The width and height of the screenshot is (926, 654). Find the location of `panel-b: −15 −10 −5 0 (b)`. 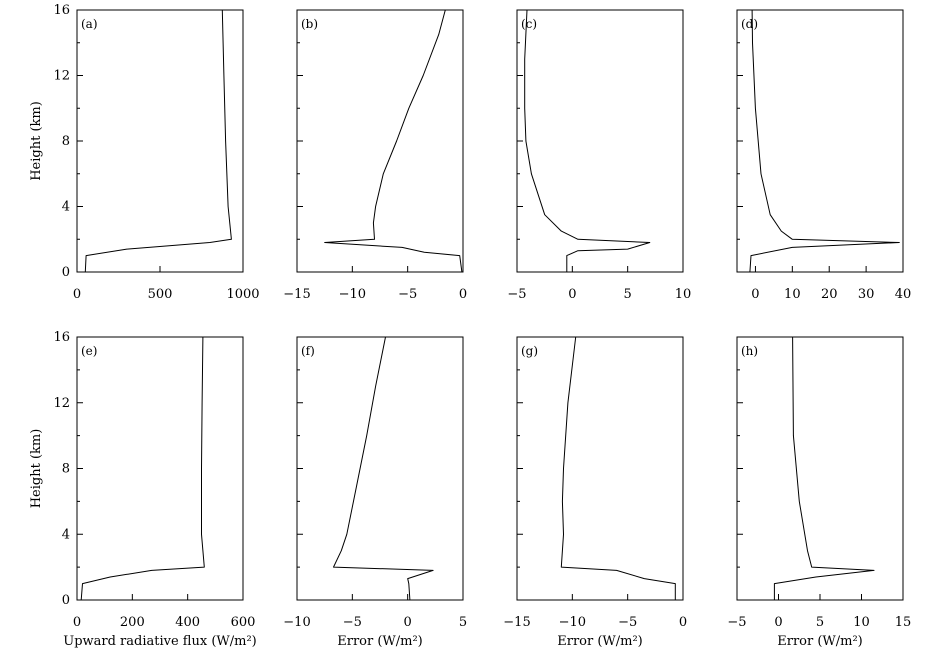

panel-b: −15 −10 −5 0 (b) is located at coordinates (375, 155).